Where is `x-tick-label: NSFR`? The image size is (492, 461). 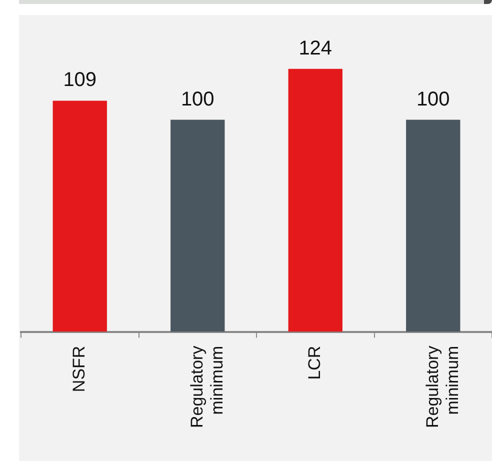 x-tick-label: NSFR is located at coordinates (79, 369).